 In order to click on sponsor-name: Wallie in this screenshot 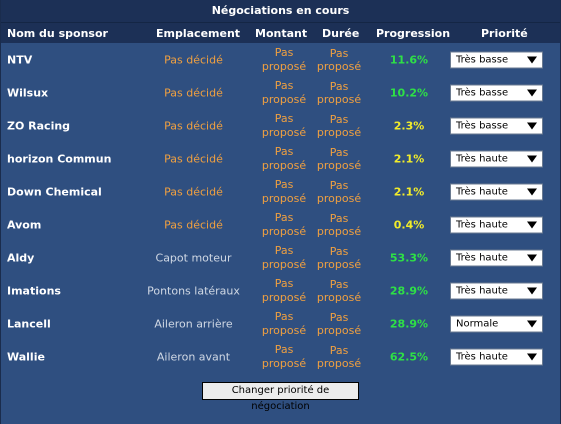, I will do `click(26, 356)`.